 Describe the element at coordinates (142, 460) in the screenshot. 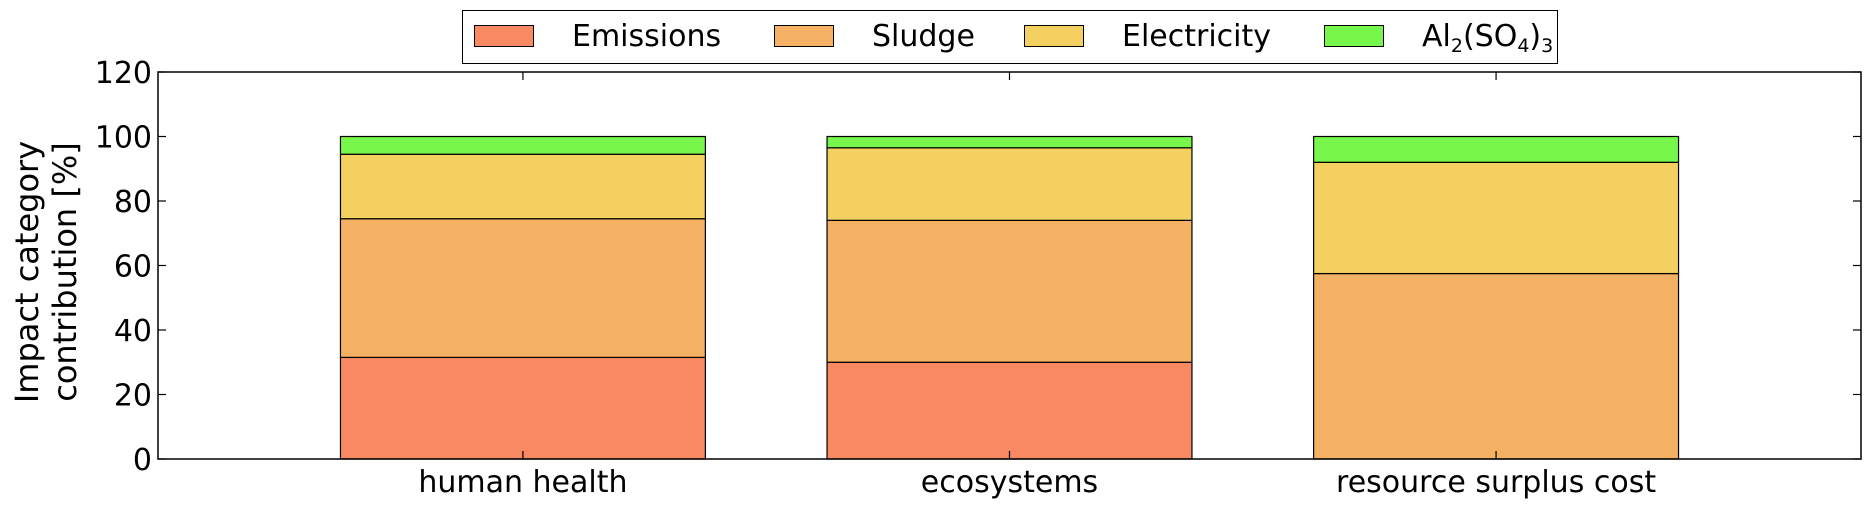

I see `y-tick-label-0: 0` at that location.